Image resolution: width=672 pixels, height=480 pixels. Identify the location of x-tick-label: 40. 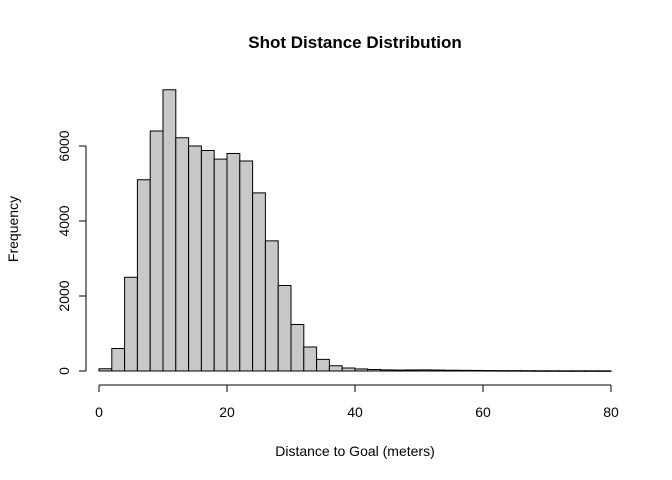
(355, 412).